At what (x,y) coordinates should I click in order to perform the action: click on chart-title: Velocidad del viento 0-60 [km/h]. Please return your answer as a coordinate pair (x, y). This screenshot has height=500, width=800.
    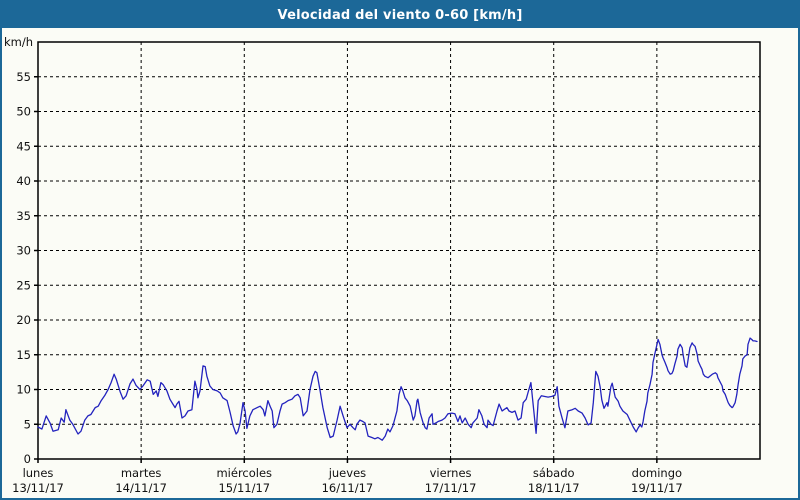
    Looking at the image, I should click on (400, 15).